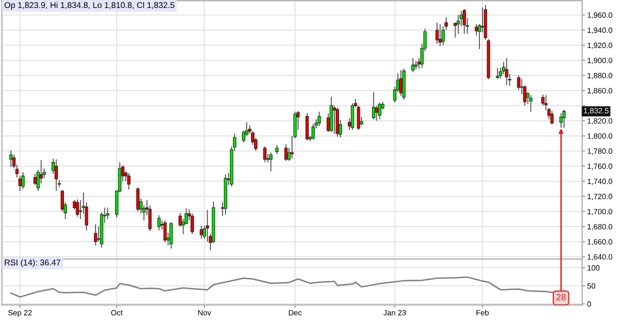 Image resolution: width=624 pixels, height=321 pixels. Describe the element at coordinates (89, 6) in the screenshot. I see `chart-title: Op 1,823.9, Hi 1,834.8, Lo 1,810.8, Cl 1,832.5` at that location.